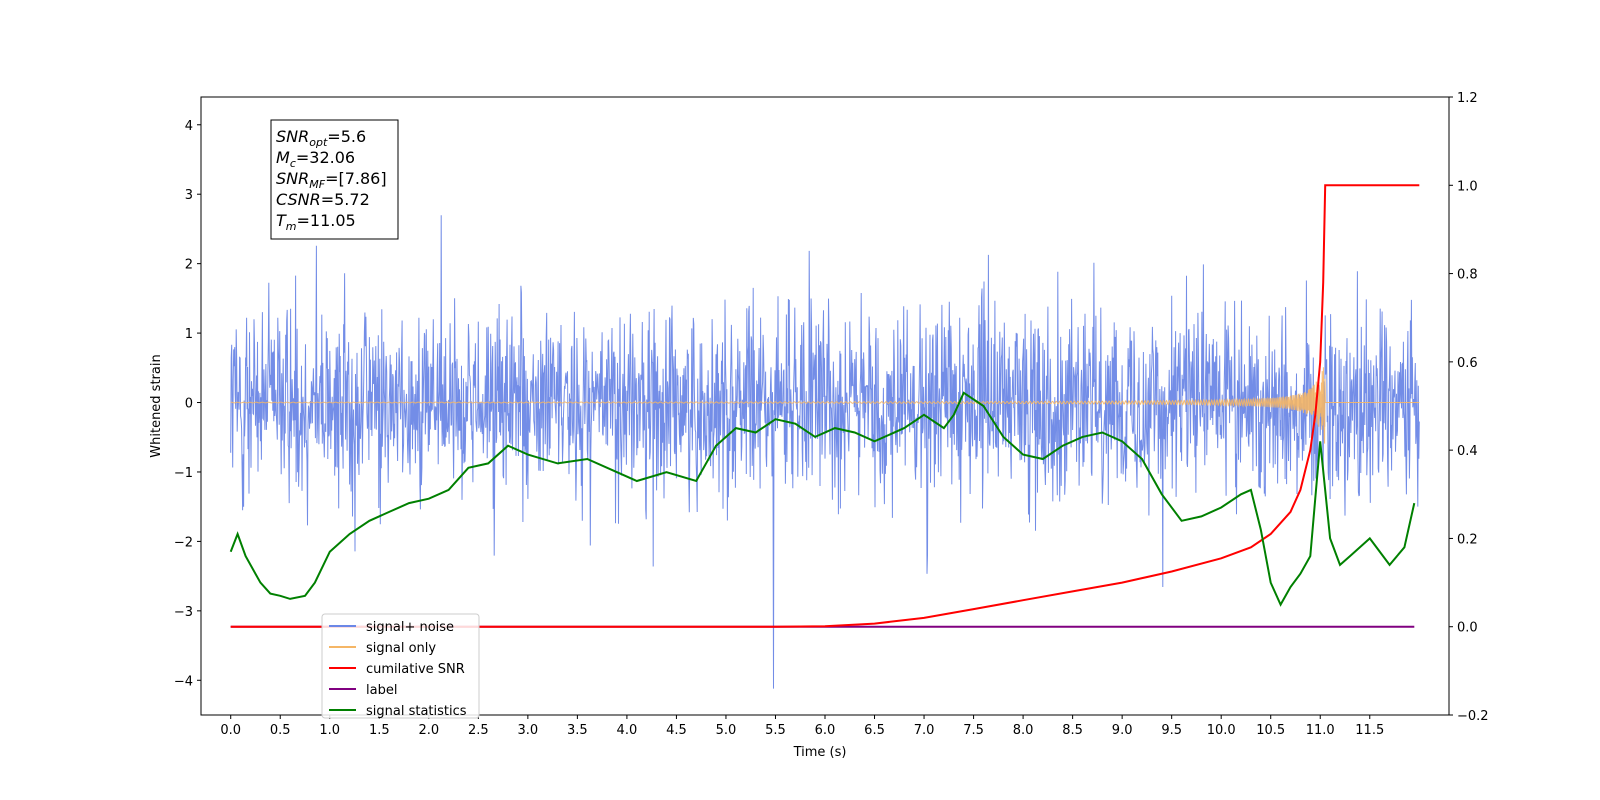 This screenshot has width=1600, height=800. I want to click on info-line: Mc=32.06, so click(315, 159).